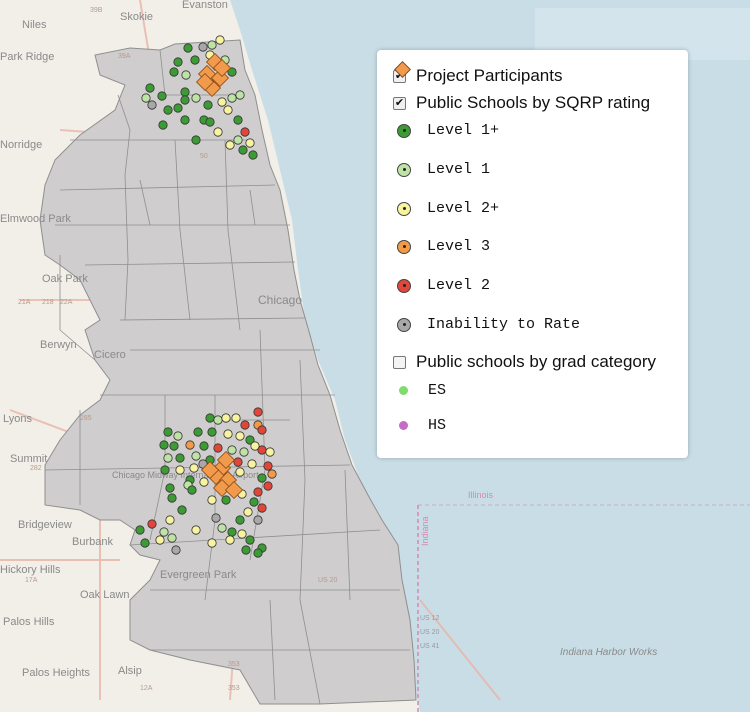 The image size is (750, 712). I want to click on legend-row-sqrp: ✔ Public Schools by SQRP rating, so click(521, 103).